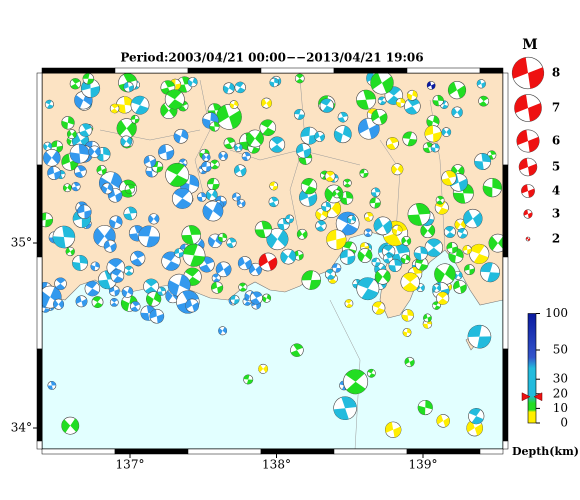  What do you see at coordinates (530, 45) in the screenshot?
I see `legend-title: M` at bounding box center [530, 45].